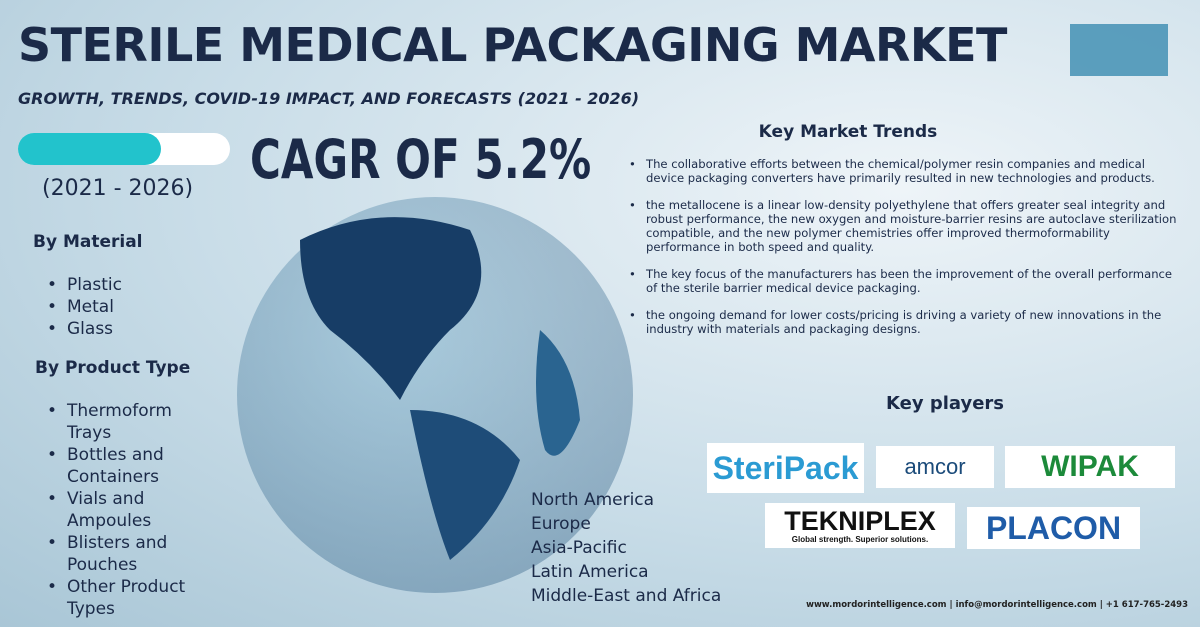 The height and width of the screenshot is (627, 1200). Describe the element at coordinates (118, 188) in the screenshot. I see `cagr-period: (2021 - 2026)` at that location.